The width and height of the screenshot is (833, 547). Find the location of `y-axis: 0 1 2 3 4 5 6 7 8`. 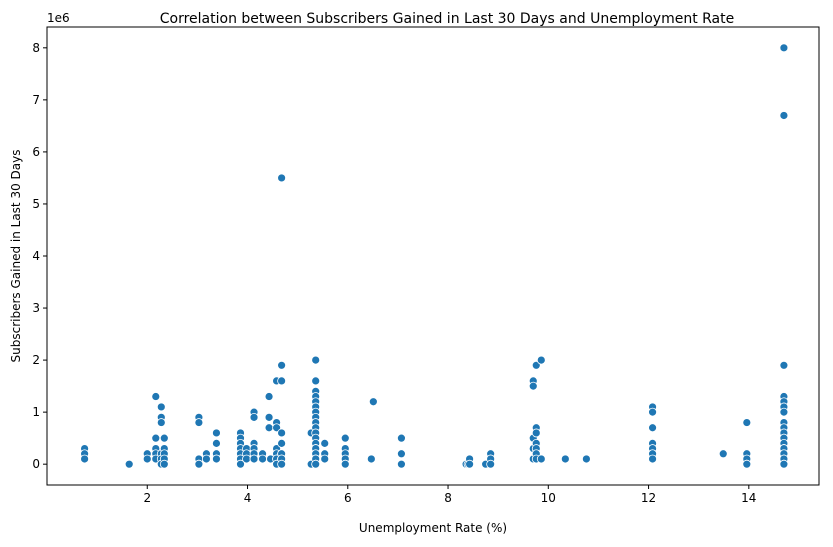

y-axis: 0 1 2 3 4 5 6 7 8 is located at coordinates (39, 256).